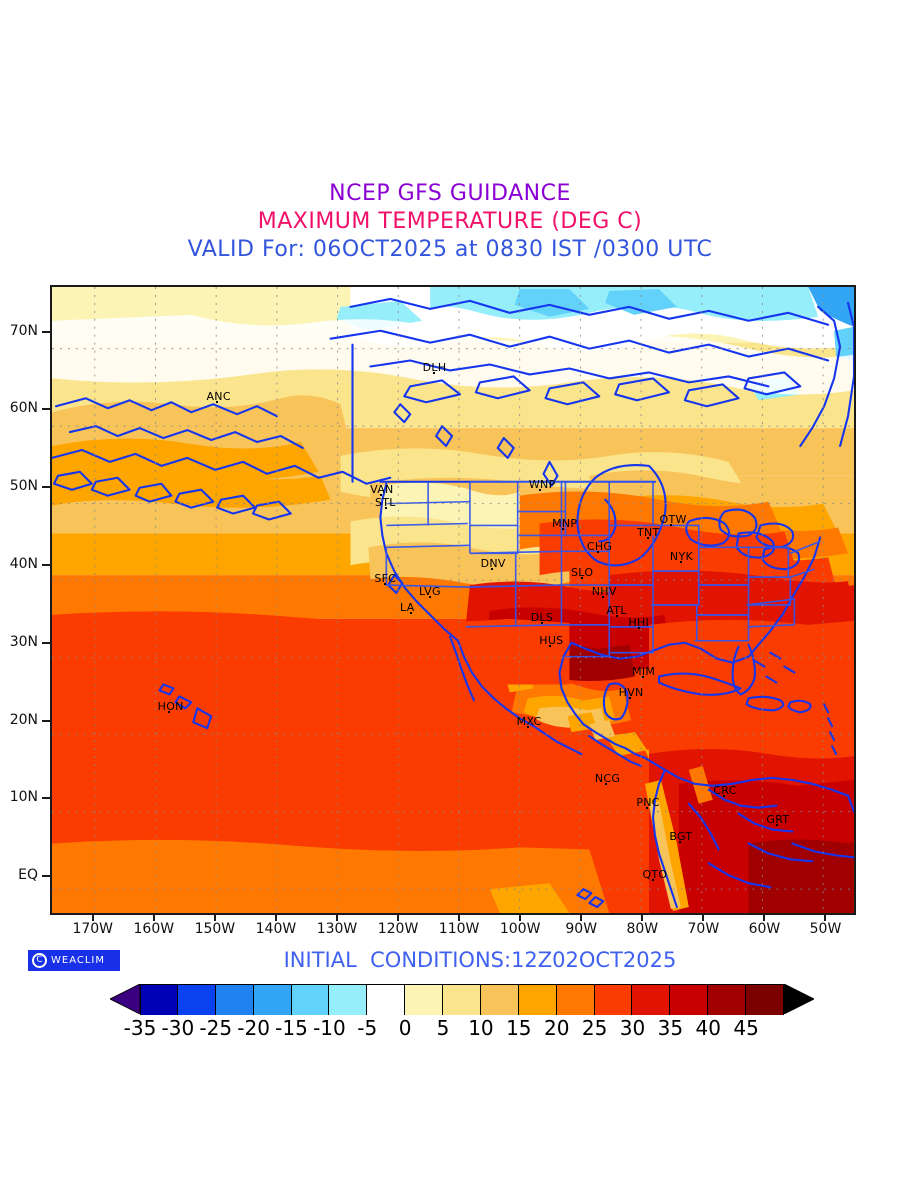 The width and height of the screenshot is (900, 1200). What do you see at coordinates (367, 1028) in the screenshot?
I see `colorbar-tick: -5` at bounding box center [367, 1028].